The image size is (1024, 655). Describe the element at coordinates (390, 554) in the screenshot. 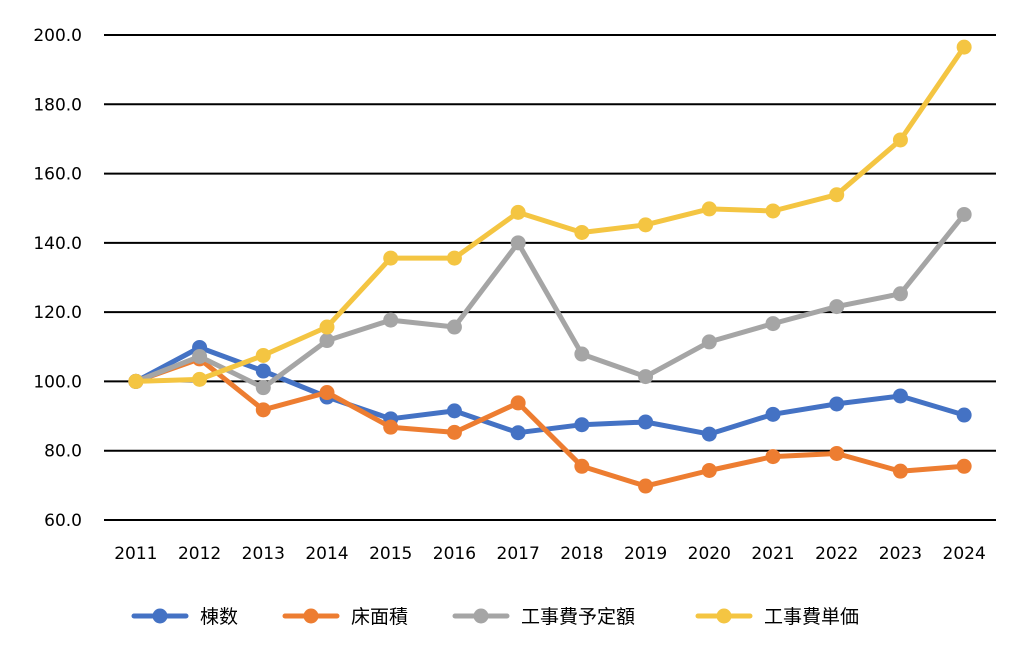

I see `x-tick-label: 2015` at that location.